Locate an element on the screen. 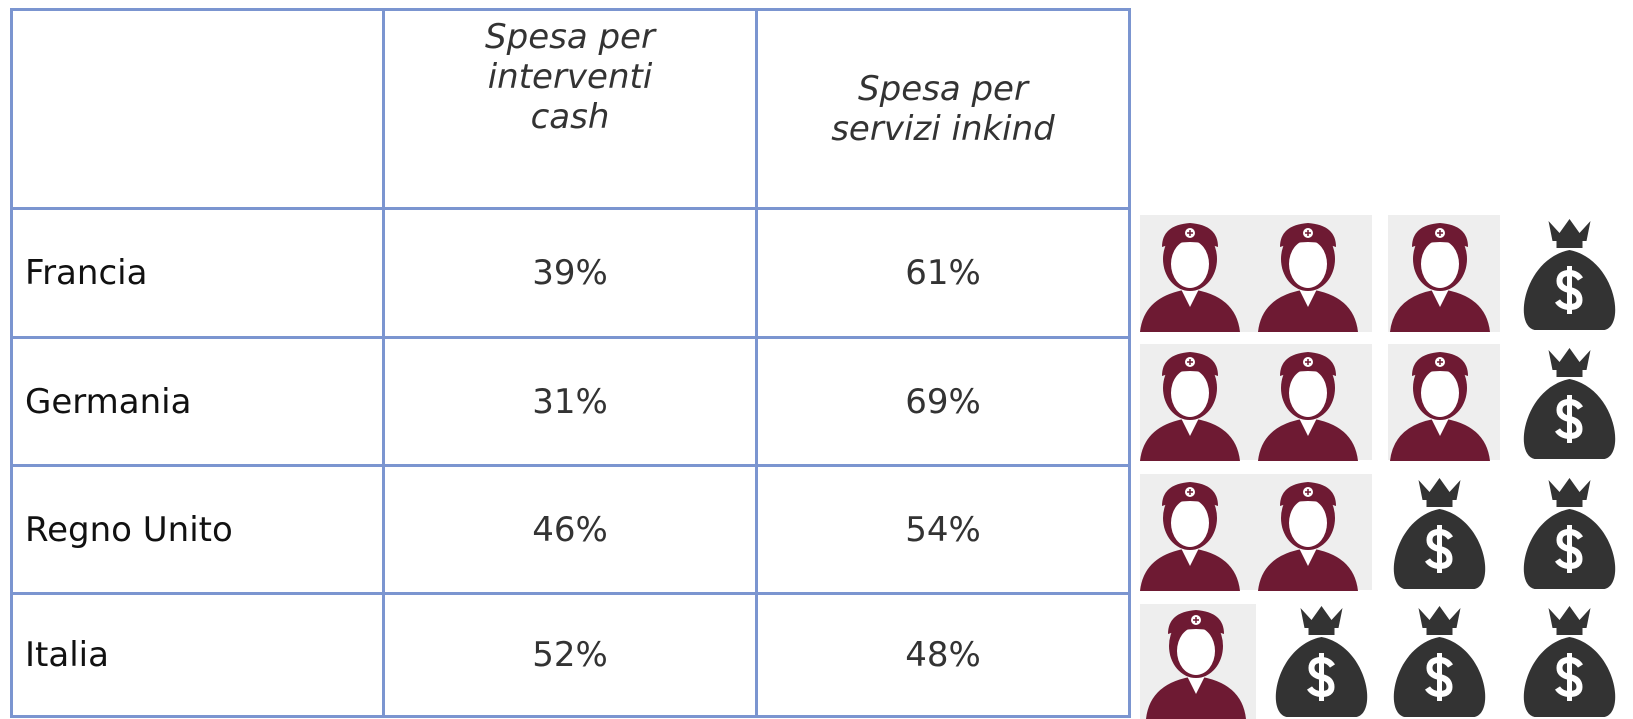 The height and width of the screenshot is (719, 1633). inkind-share: 48% is located at coordinates (943, 655).